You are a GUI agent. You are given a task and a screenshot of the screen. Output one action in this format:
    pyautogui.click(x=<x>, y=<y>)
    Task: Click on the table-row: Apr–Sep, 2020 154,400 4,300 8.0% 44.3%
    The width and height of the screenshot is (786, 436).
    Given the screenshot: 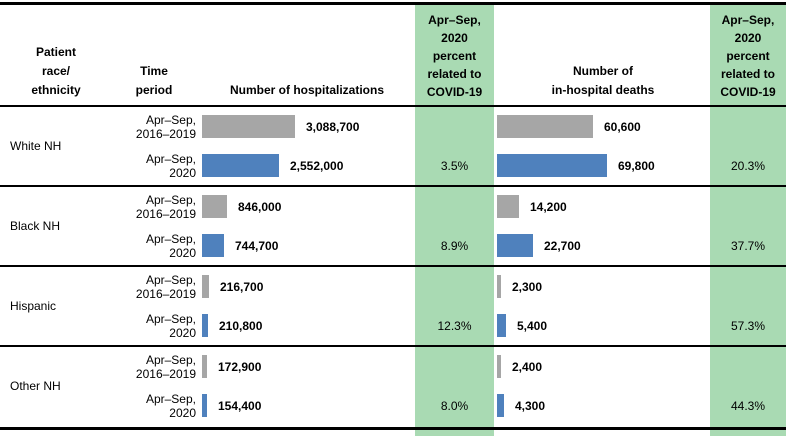 What is the action you would take?
    pyautogui.click(x=393, y=405)
    